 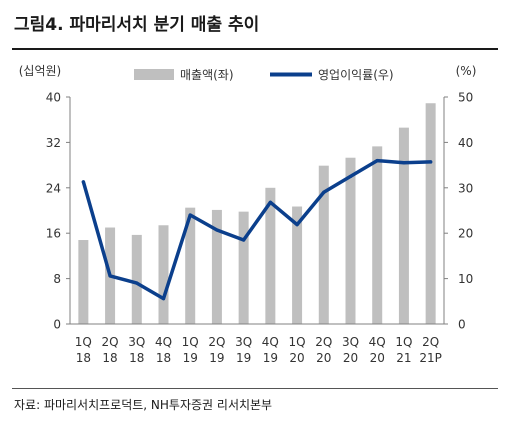 What do you see at coordinates (466, 71) in the screenshot?
I see `right-axis-unit: (%)` at bounding box center [466, 71].